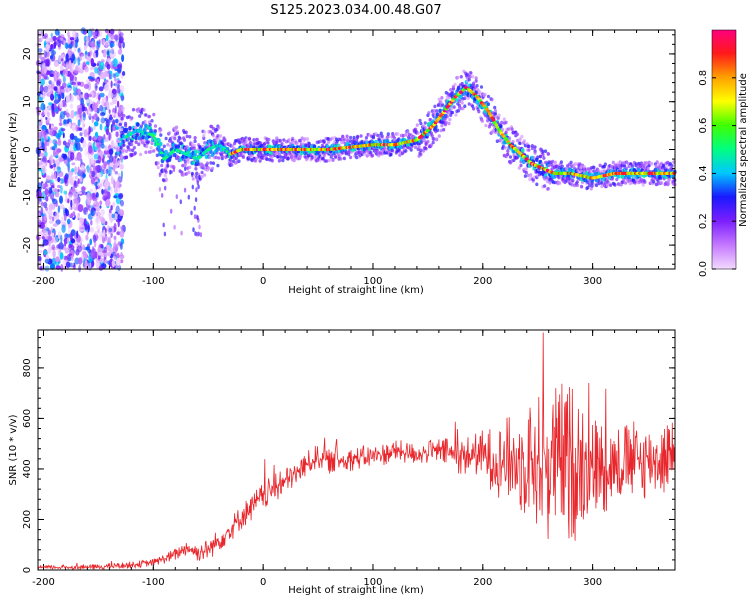  Describe the element at coordinates (27, 519) in the screenshot. I see `y-tick-label: 200` at that location.